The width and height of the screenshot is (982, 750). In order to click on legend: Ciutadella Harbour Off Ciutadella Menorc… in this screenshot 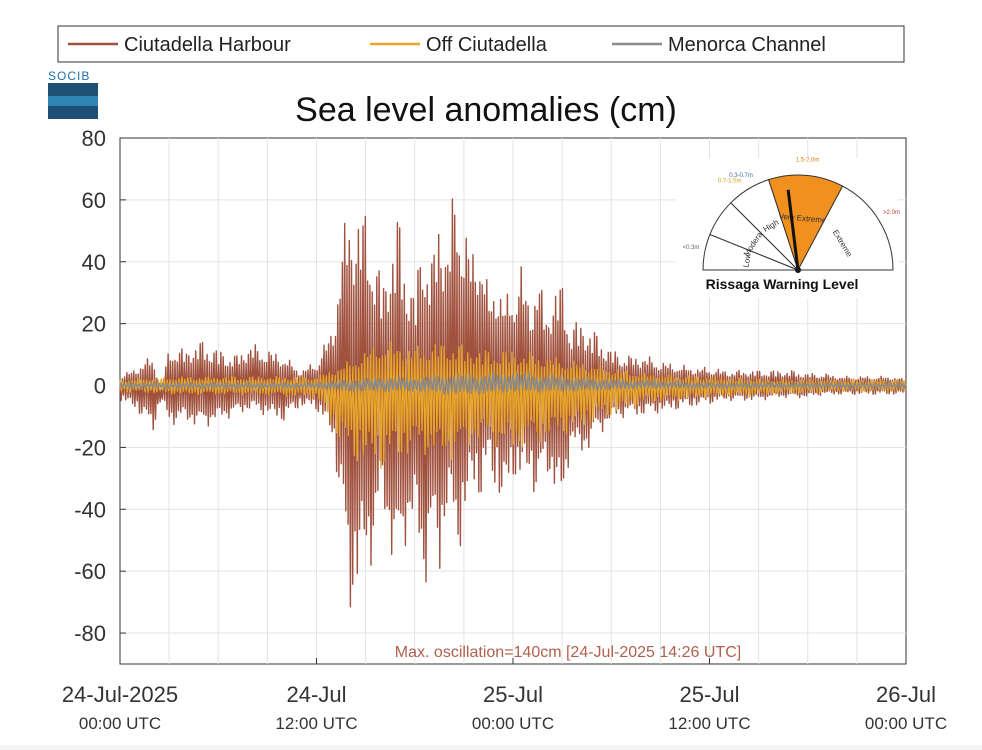, I will do `click(481, 44)`.